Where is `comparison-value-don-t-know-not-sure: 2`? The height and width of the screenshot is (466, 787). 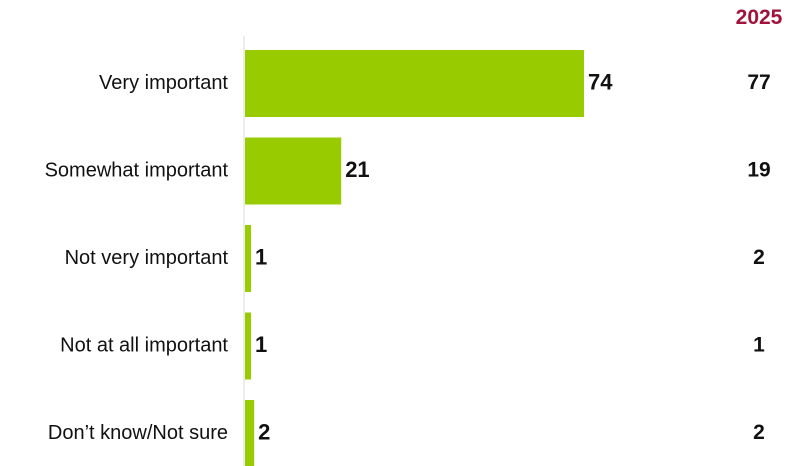
comparison-value-don-t-know-not-sure: 2 is located at coordinates (759, 432).